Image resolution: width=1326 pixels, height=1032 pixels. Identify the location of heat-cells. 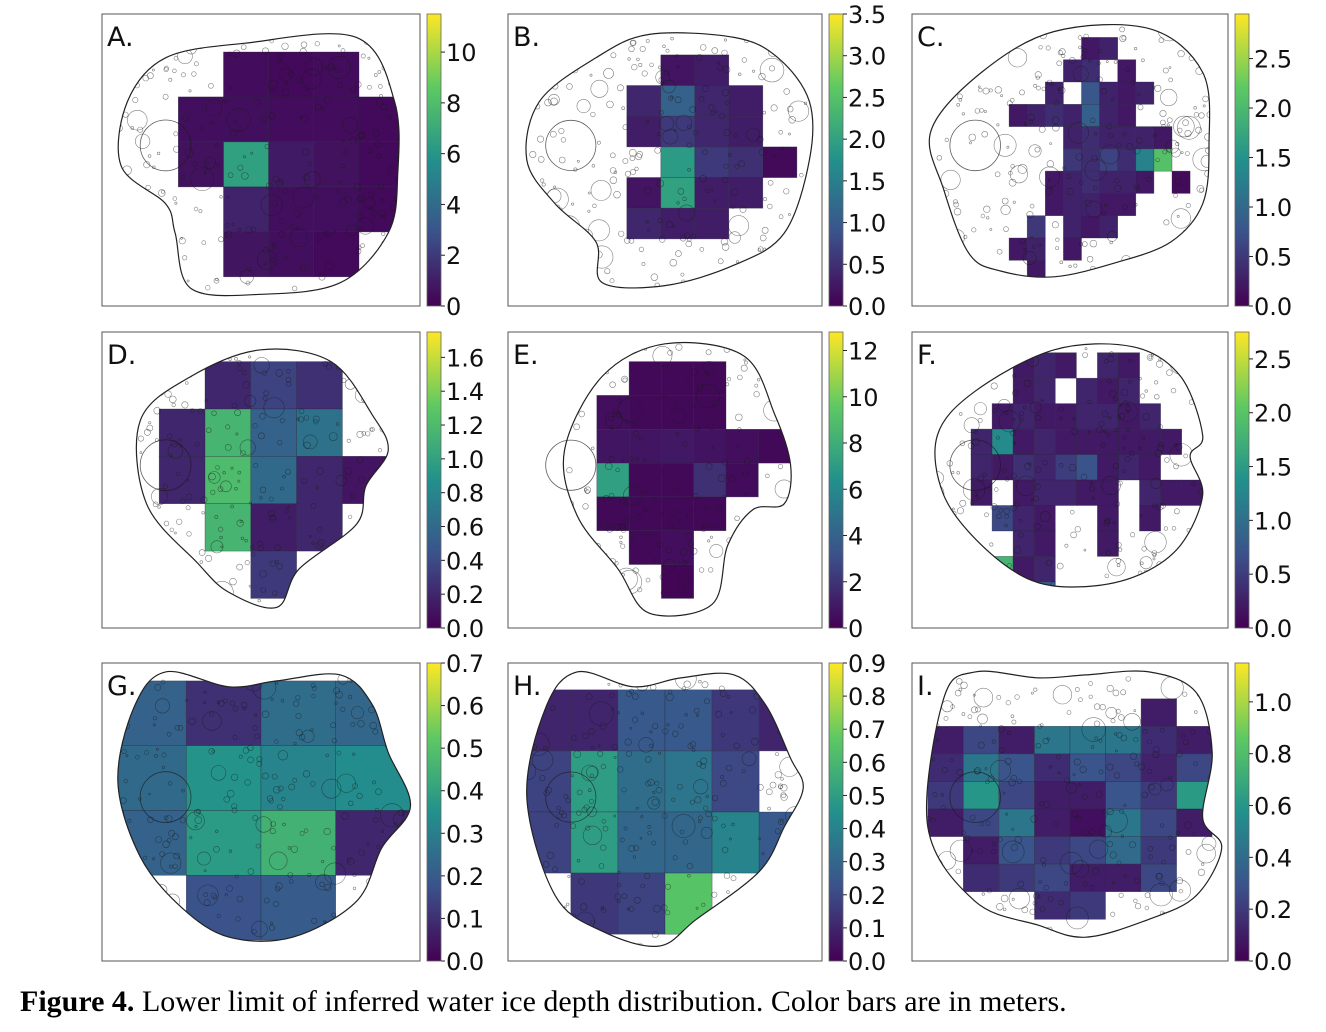
(273, 480).